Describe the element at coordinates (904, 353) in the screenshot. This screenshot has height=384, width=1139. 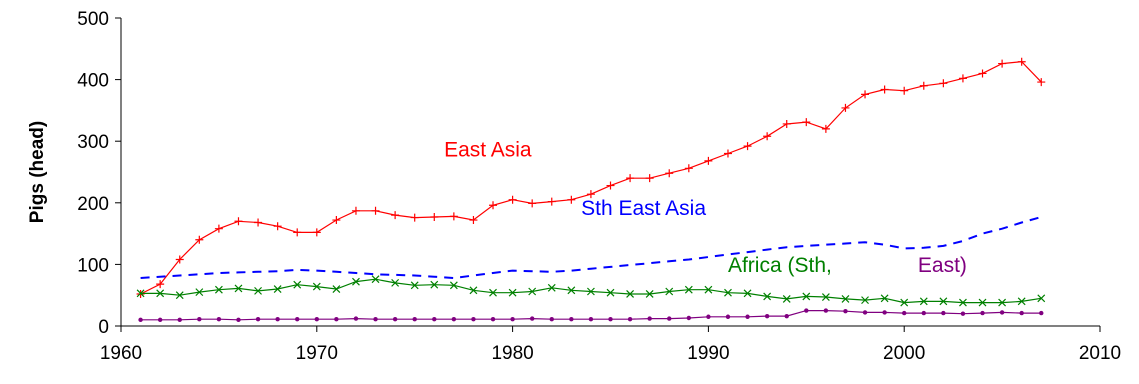
I see `x-tick-label: 2000` at that location.